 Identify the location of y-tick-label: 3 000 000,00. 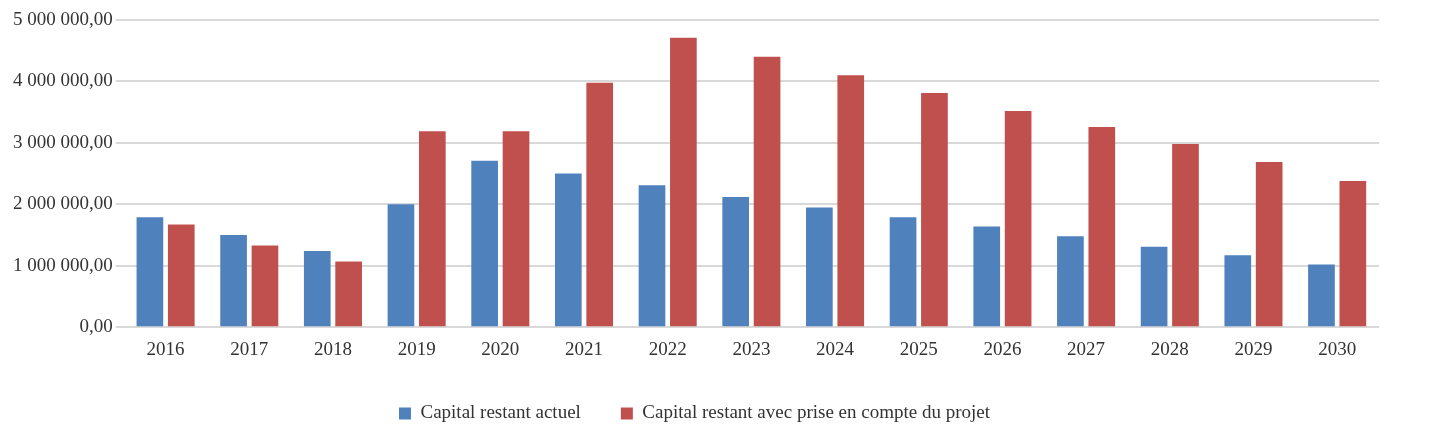
(63, 141).